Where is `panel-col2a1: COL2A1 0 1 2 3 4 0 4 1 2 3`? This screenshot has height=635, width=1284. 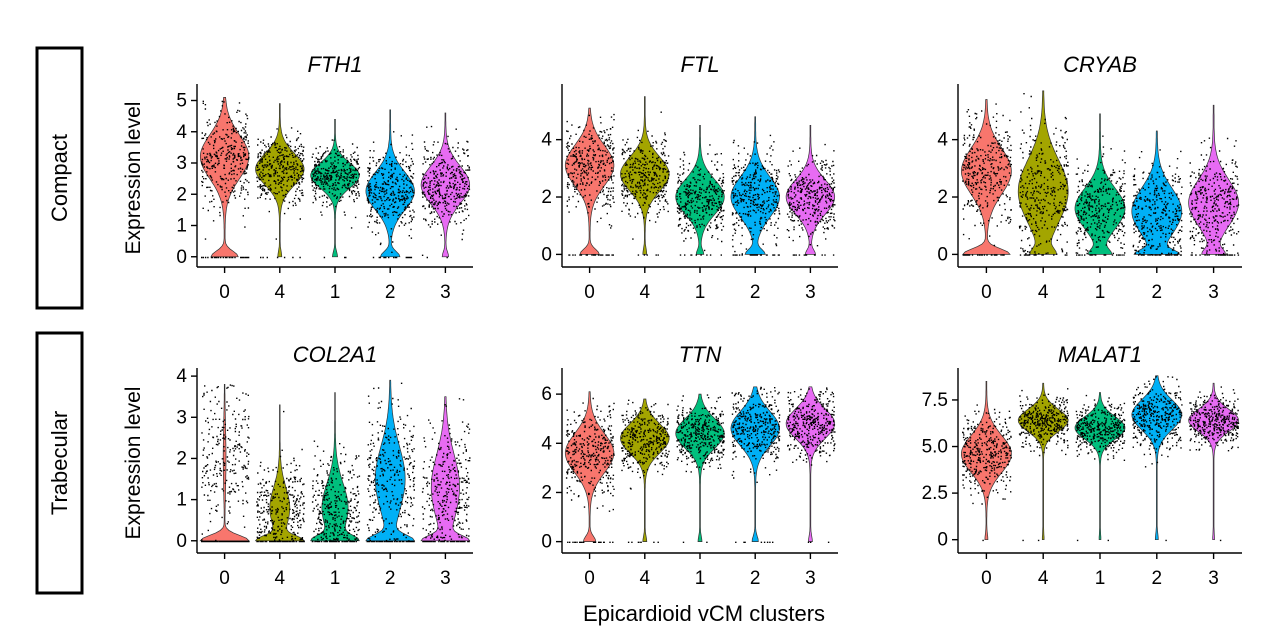 panel-col2a1: COL2A1 0 1 2 3 4 0 4 1 2 3 is located at coordinates (324, 465).